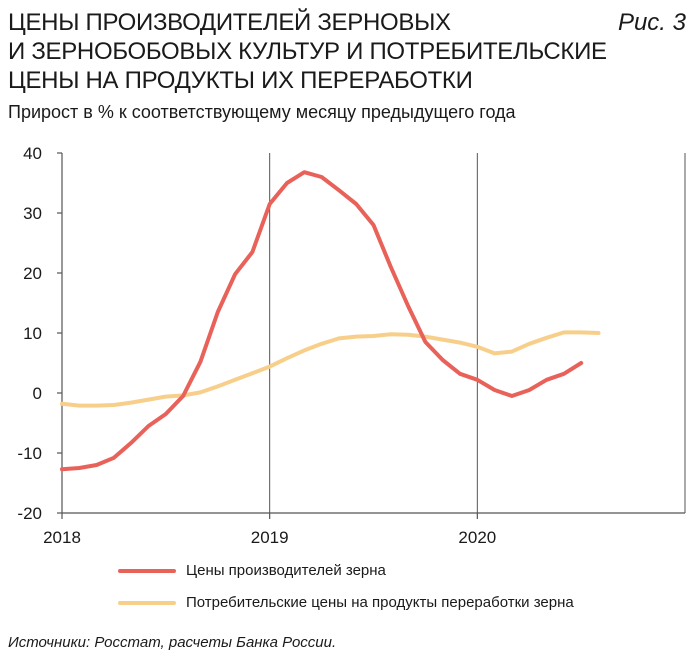 The height and width of the screenshot is (664, 700). Describe the element at coordinates (32, 153) in the screenshot. I see `y-tick-label: 40` at that location.